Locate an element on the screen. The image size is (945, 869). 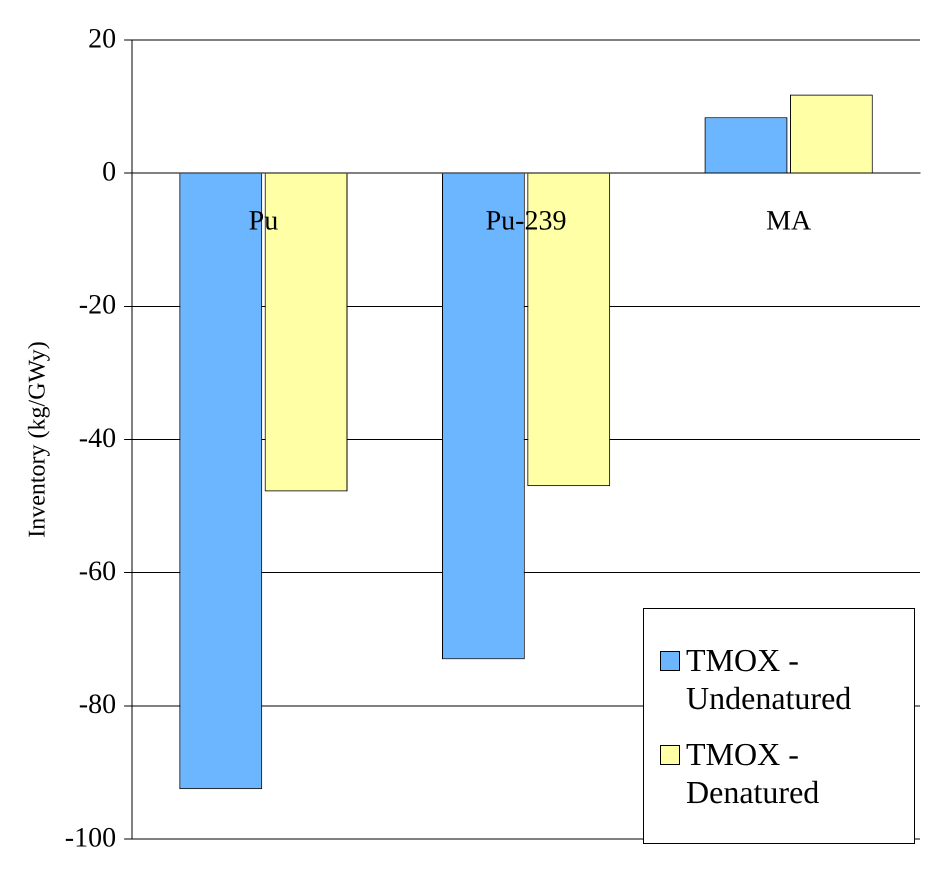
y-tick-label: -40 is located at coordinates (97, 438).